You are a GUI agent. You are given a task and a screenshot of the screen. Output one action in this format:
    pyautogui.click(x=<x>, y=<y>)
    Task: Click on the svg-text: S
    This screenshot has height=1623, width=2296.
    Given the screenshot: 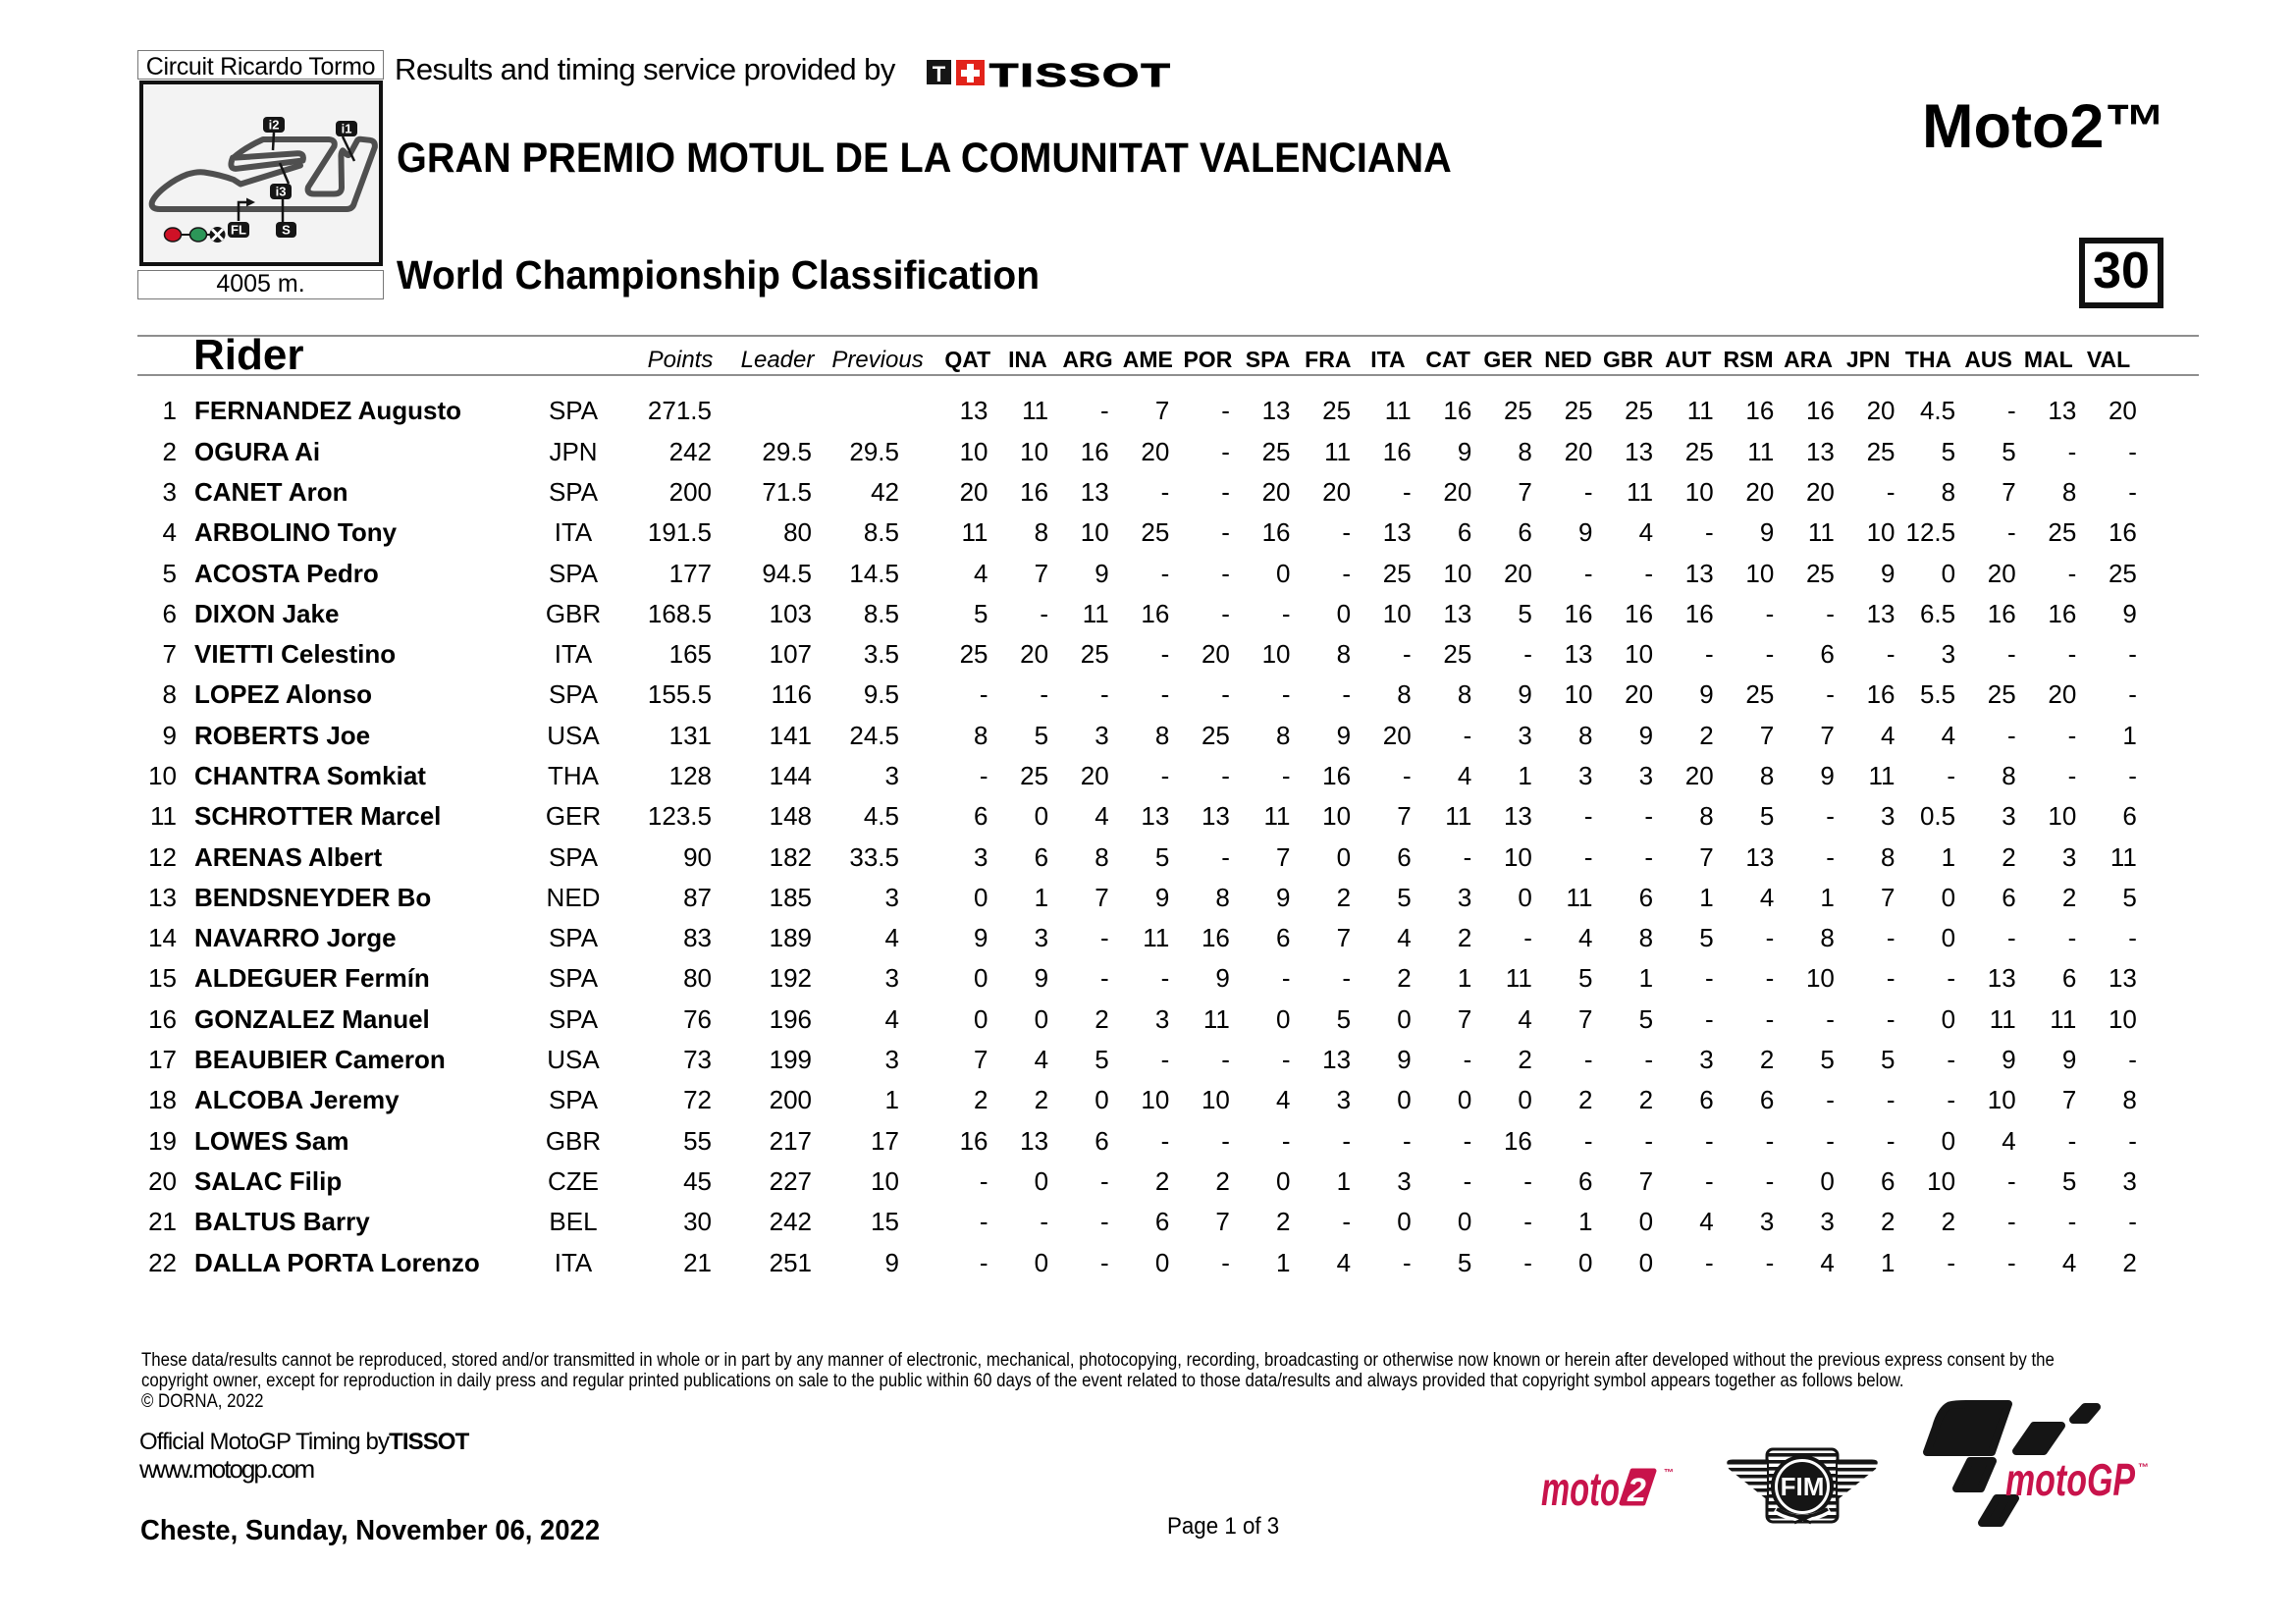 What is the action you would take?
    pyautogui.click(x=286, y=230)
    